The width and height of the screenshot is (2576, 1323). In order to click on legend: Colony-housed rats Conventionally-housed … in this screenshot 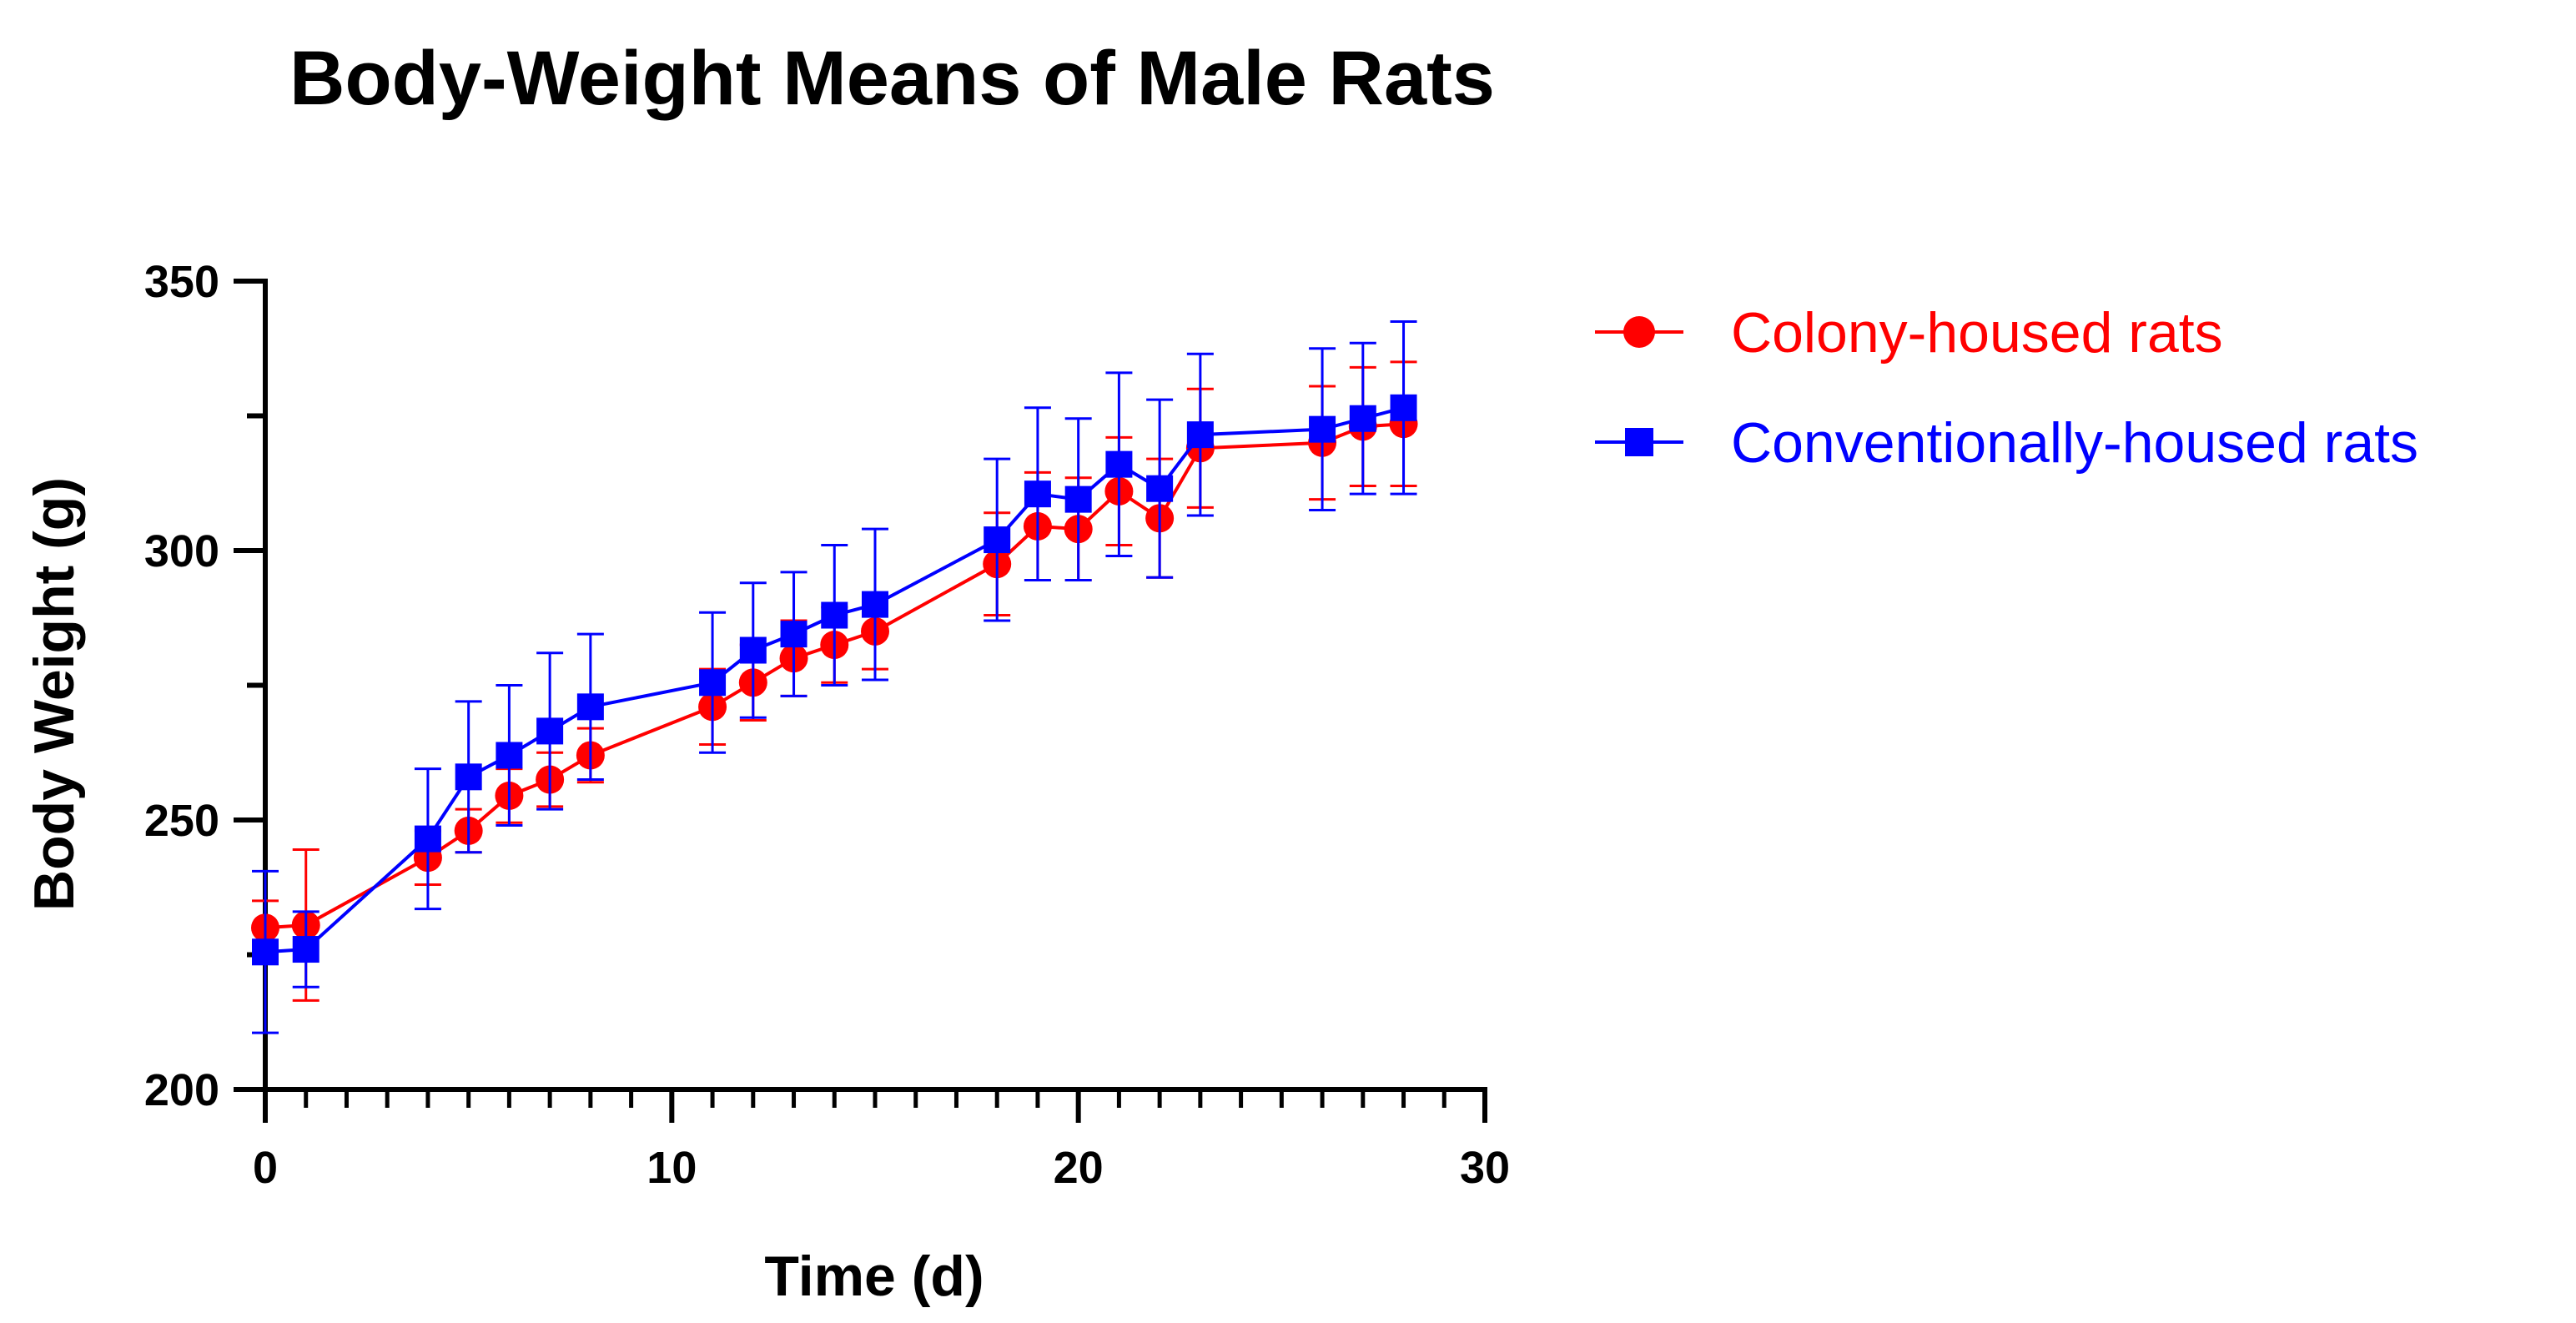, I will do `click(2006, 388)`.